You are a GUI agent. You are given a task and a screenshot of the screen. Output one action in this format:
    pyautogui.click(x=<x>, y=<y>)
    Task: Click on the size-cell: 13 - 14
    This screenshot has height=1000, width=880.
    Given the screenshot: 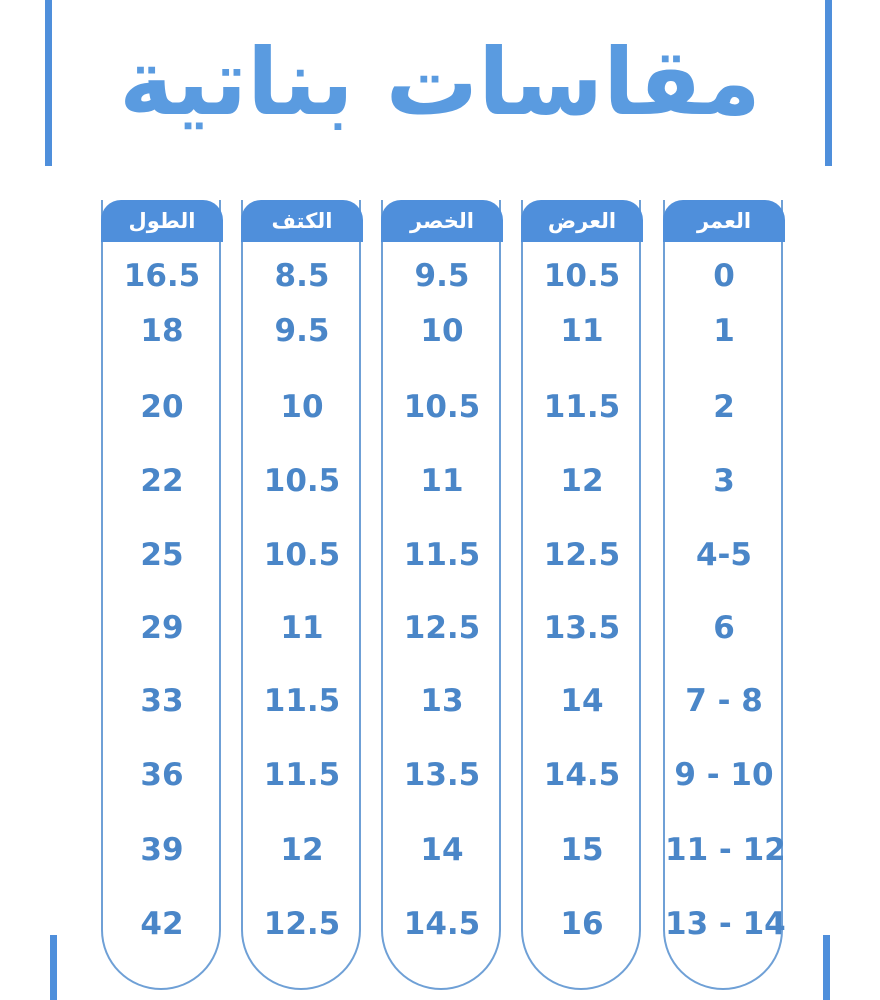 What is the action you would take?
    pyautogui.click(x=725, y=924)
    